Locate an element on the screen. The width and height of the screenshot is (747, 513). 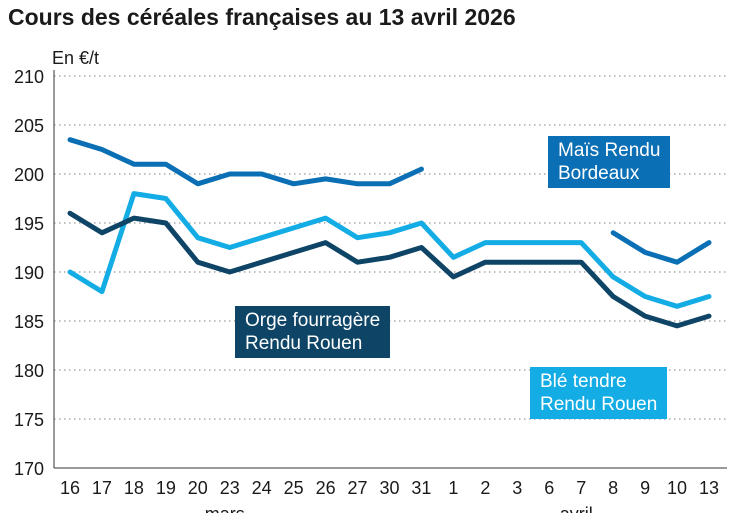
x-tick-label: 6 is located at coordinates (549, 488).